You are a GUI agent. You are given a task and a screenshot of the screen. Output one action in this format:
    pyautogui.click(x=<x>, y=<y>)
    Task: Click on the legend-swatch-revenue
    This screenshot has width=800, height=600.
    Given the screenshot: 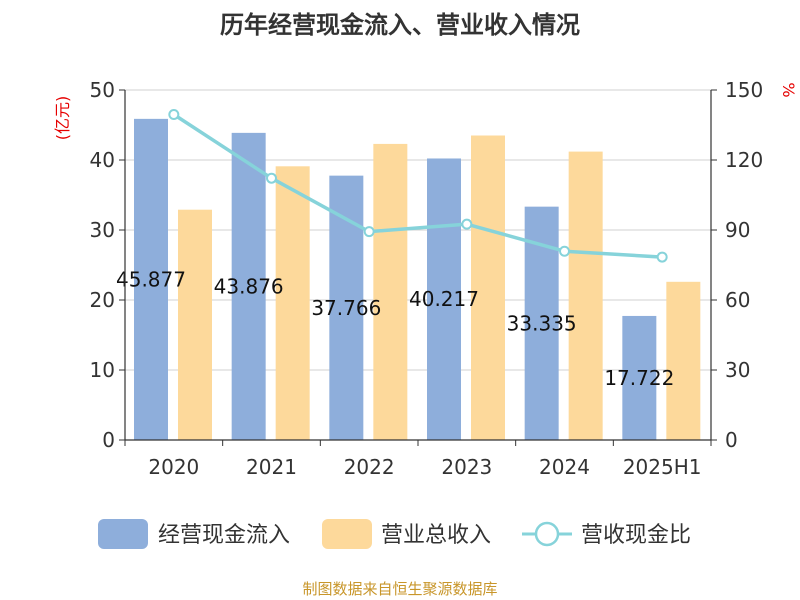 What is the action you would take?
    pyautogui.click(x=347, y=534)
    